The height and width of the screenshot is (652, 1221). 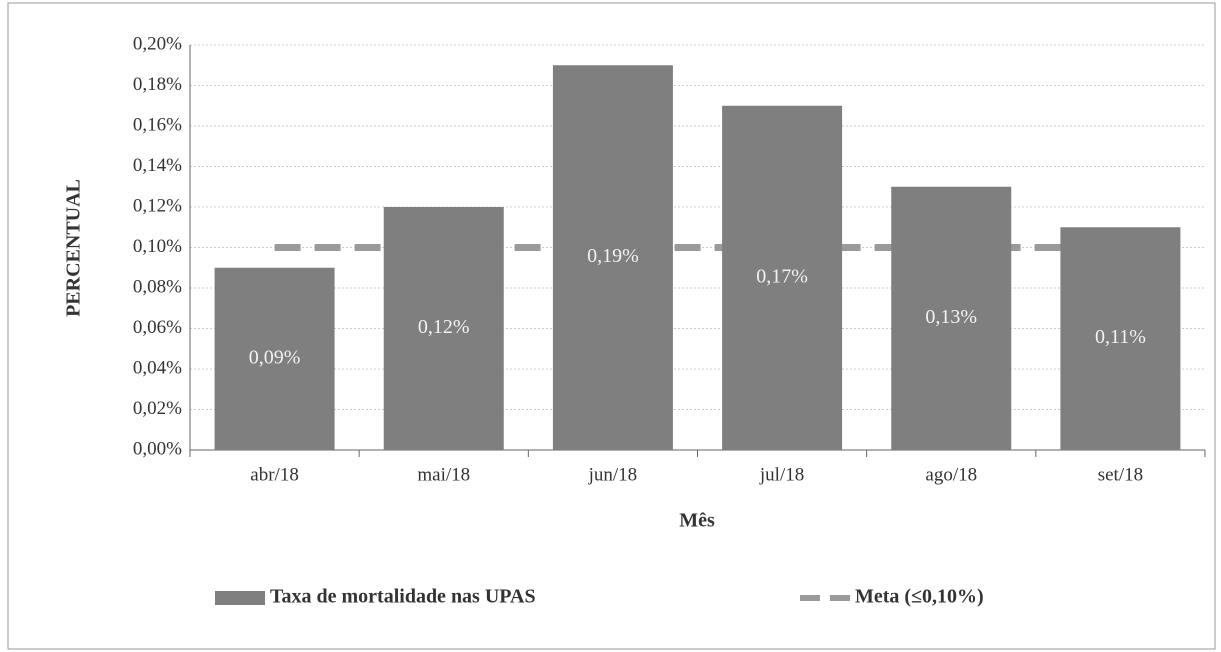 What do you see at coordinates (403, 597) in the screenshot?
I see `legend-label: Taxa de mortalidade nas UPAS` at bounding box center [403, 597].